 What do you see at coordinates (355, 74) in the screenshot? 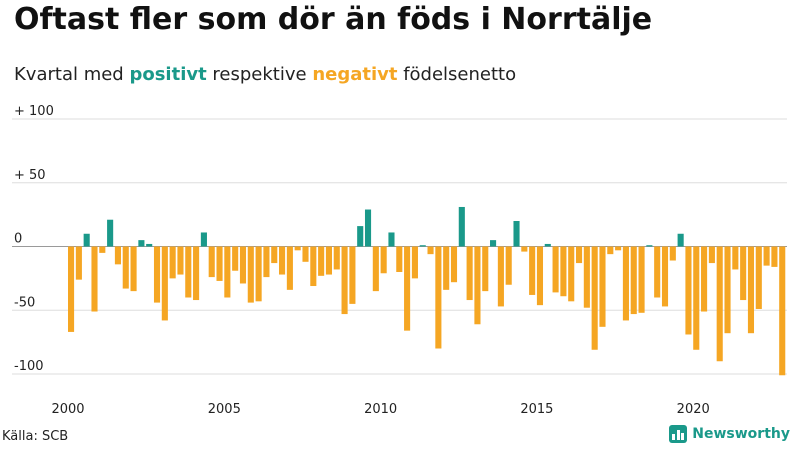
I see `subtitle-negative-word: negativt` at bounding box center [355, 74].